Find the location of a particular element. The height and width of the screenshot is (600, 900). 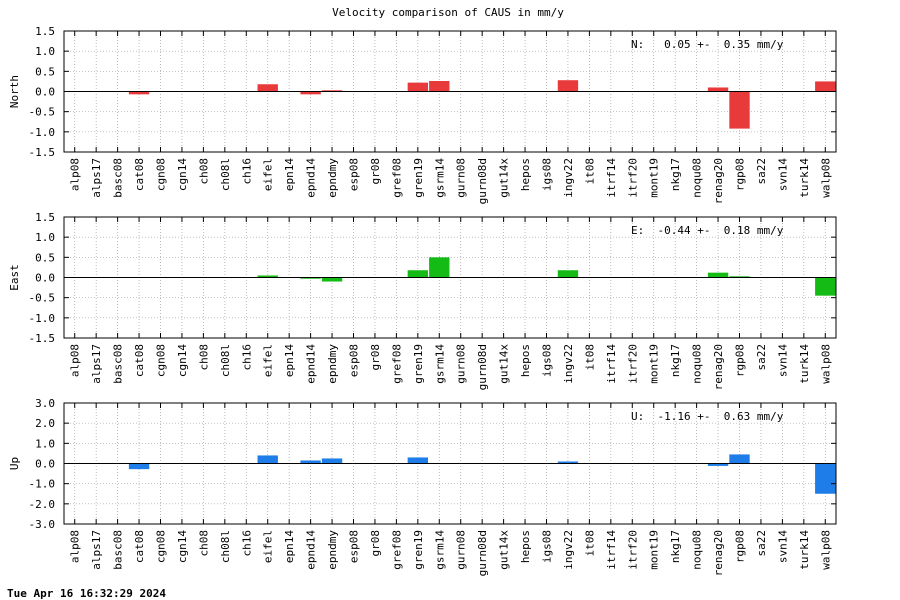

east-bar-rgp08 is located at coordinates (739, 277).